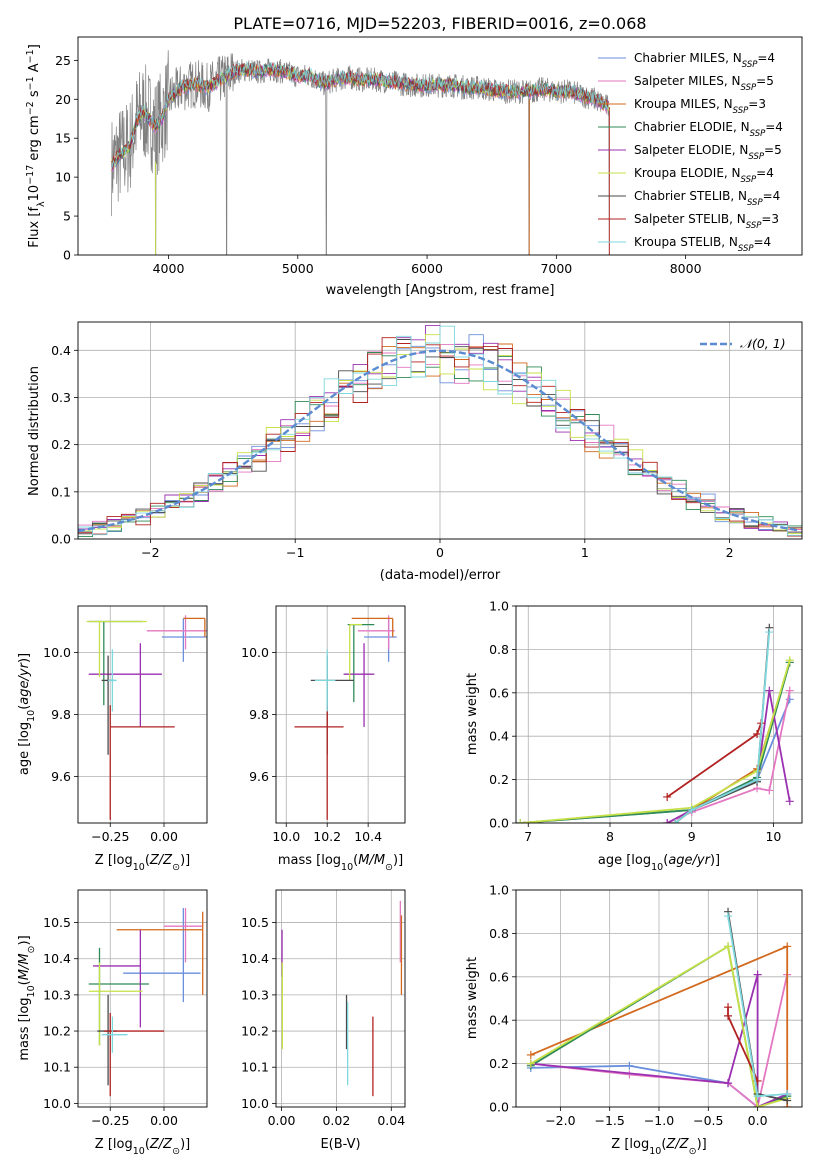  I want to click on label-part: −2, so click(30, 108).